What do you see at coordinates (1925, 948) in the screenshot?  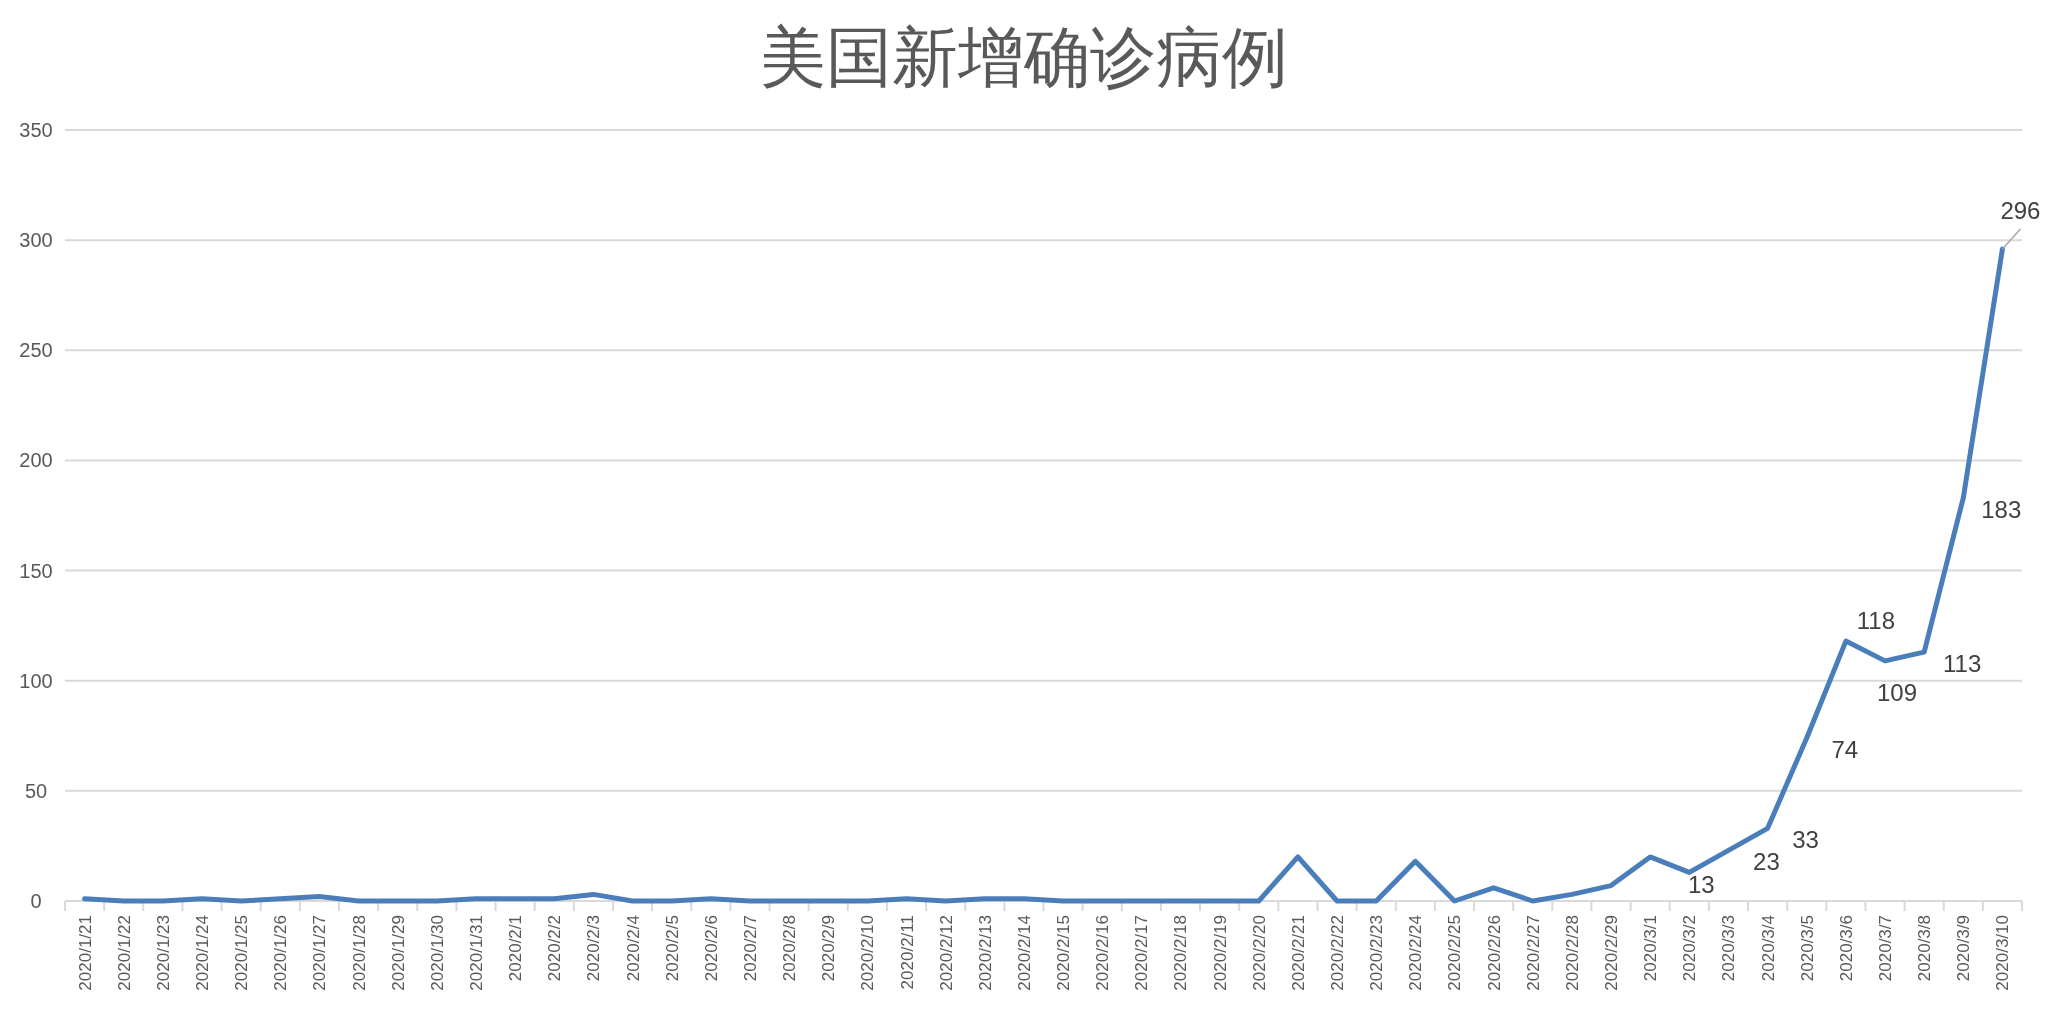 I see `x-tick-label: 2020/3/8` at bounding box center [1925, 948].